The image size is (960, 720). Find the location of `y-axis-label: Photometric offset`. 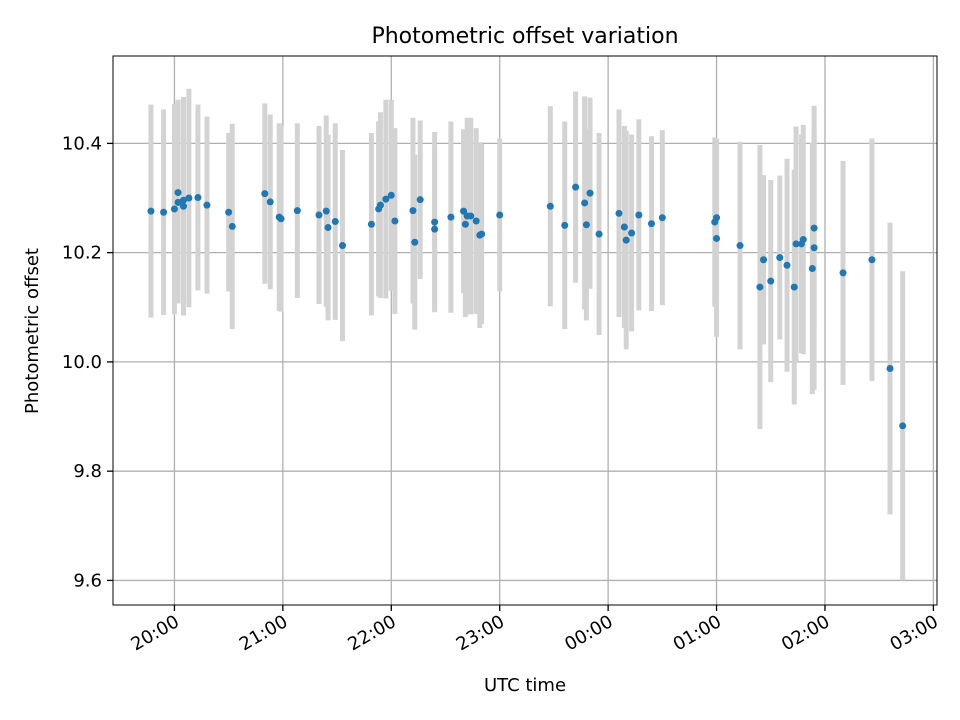

y-axis-label: Photometric offset is located at coordinates (32, 331).